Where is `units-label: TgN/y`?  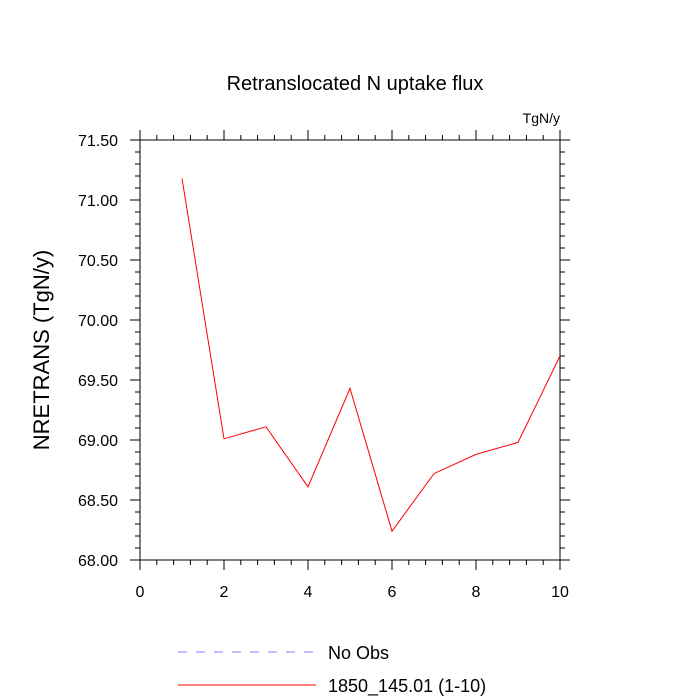 units-label: TgN/y is located at coordinates (541, 118).